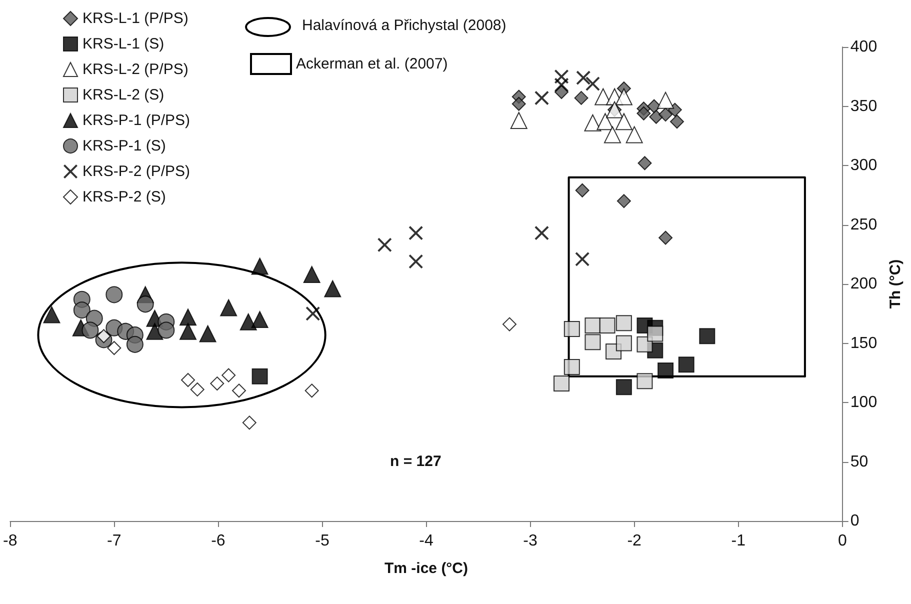 The height and width of the screenshot is (604, 911). I want to click on y-tick-label: 250, so click(864, 225).